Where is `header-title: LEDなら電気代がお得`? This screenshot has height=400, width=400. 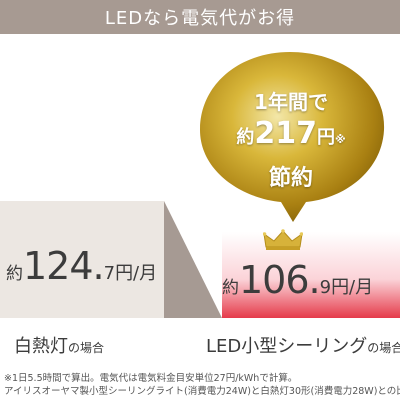 header-title: LEDなら電気代がお得 is located at coordinates (200, 18).